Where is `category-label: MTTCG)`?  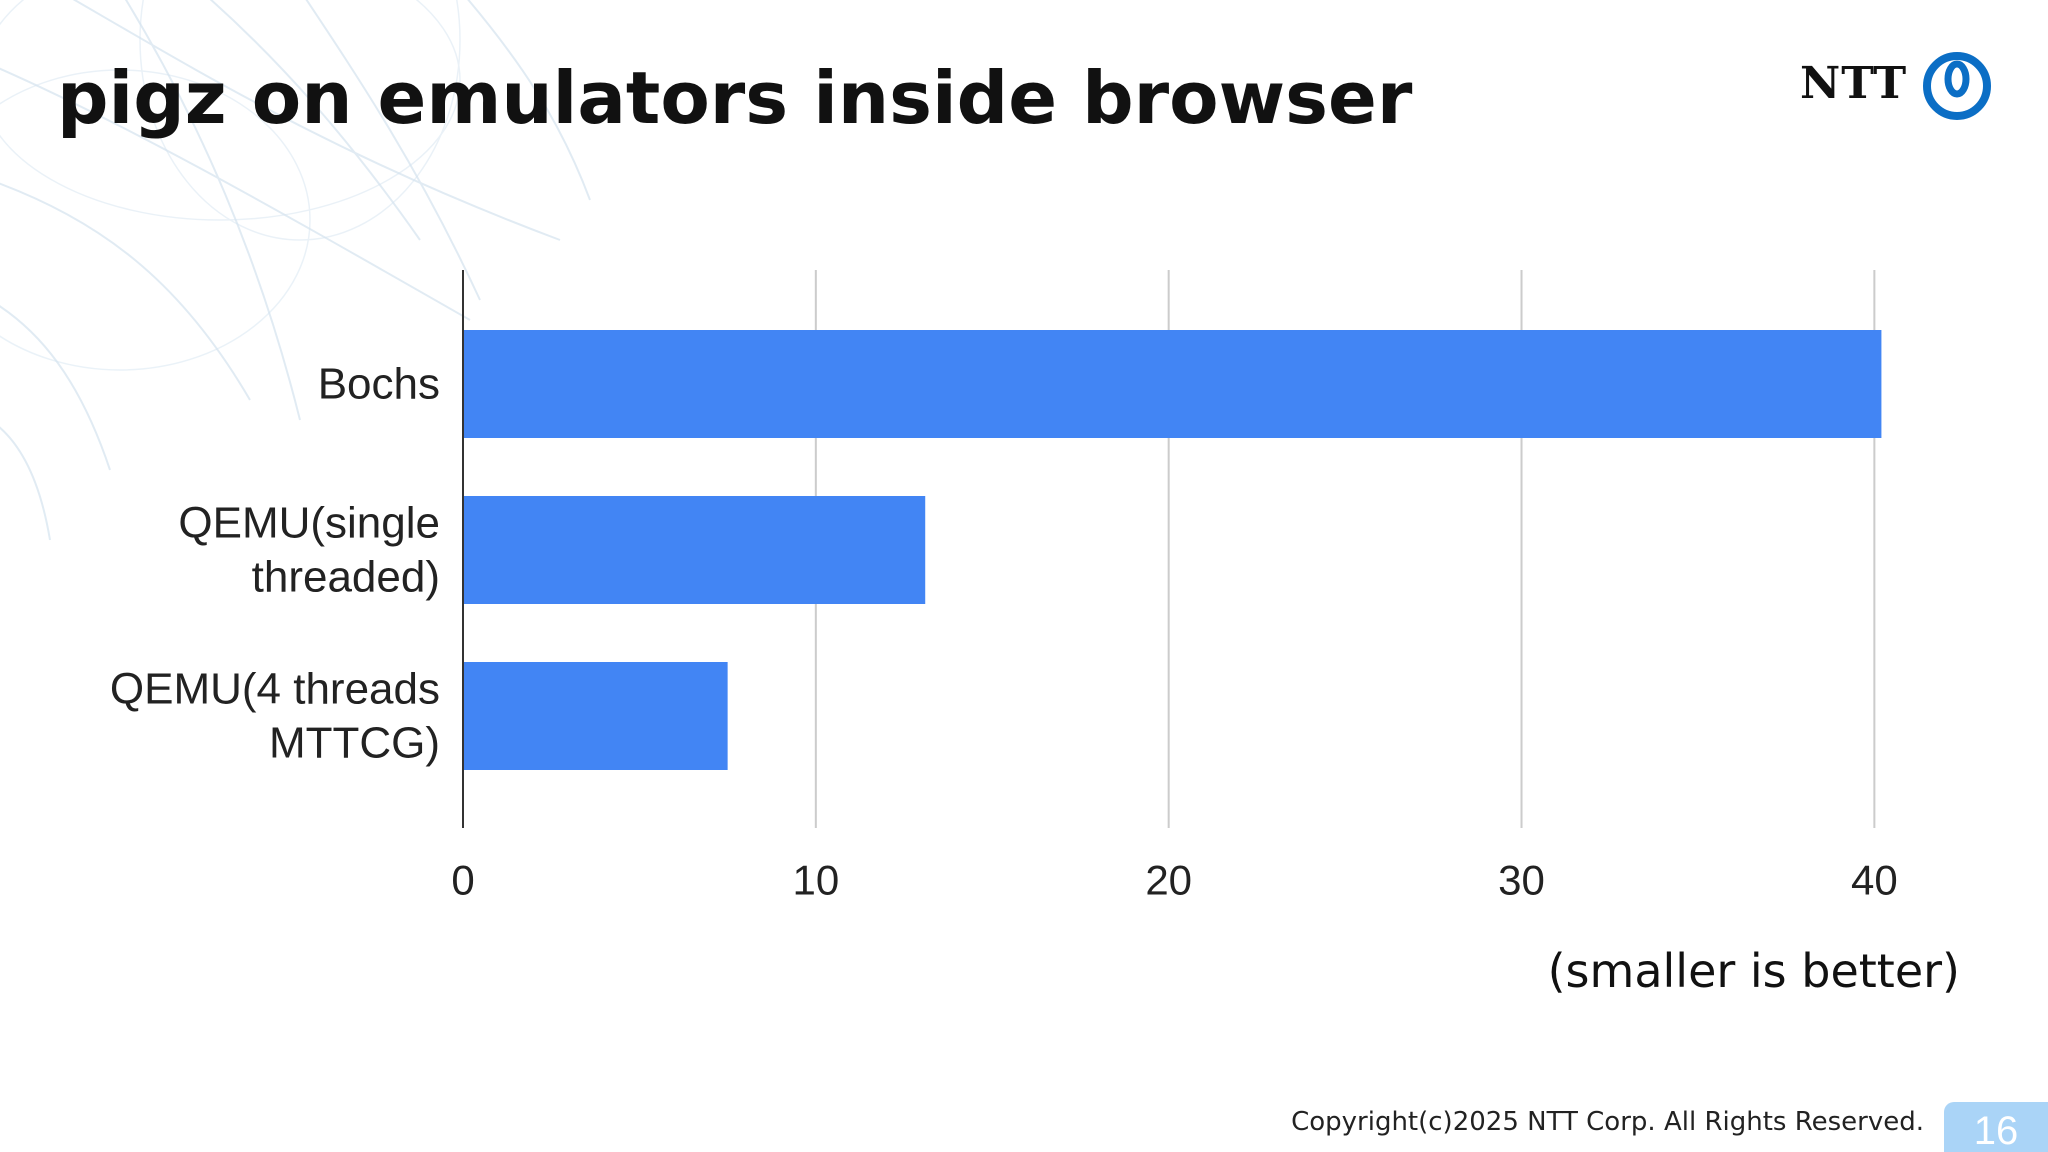
category-label: MTTCG) is located at coordinates (354, 743).